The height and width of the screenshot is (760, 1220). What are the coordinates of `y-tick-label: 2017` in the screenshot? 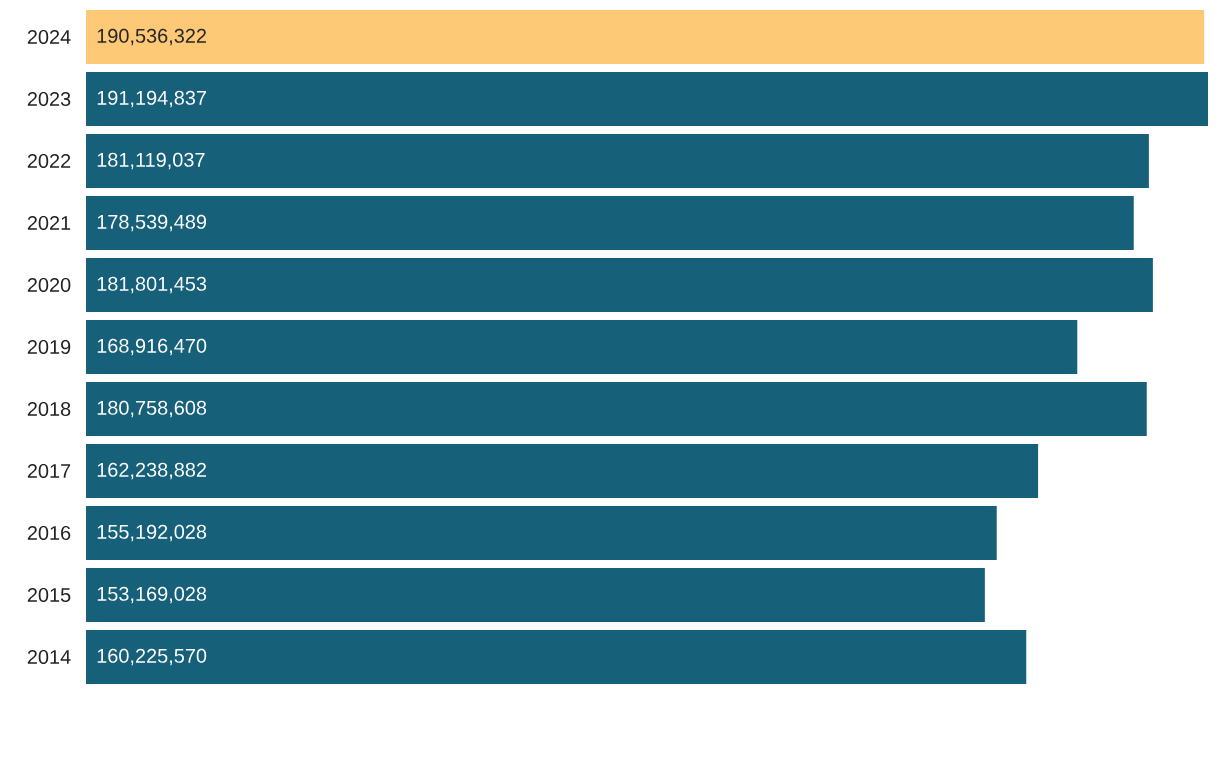 It's located at (49, 471).